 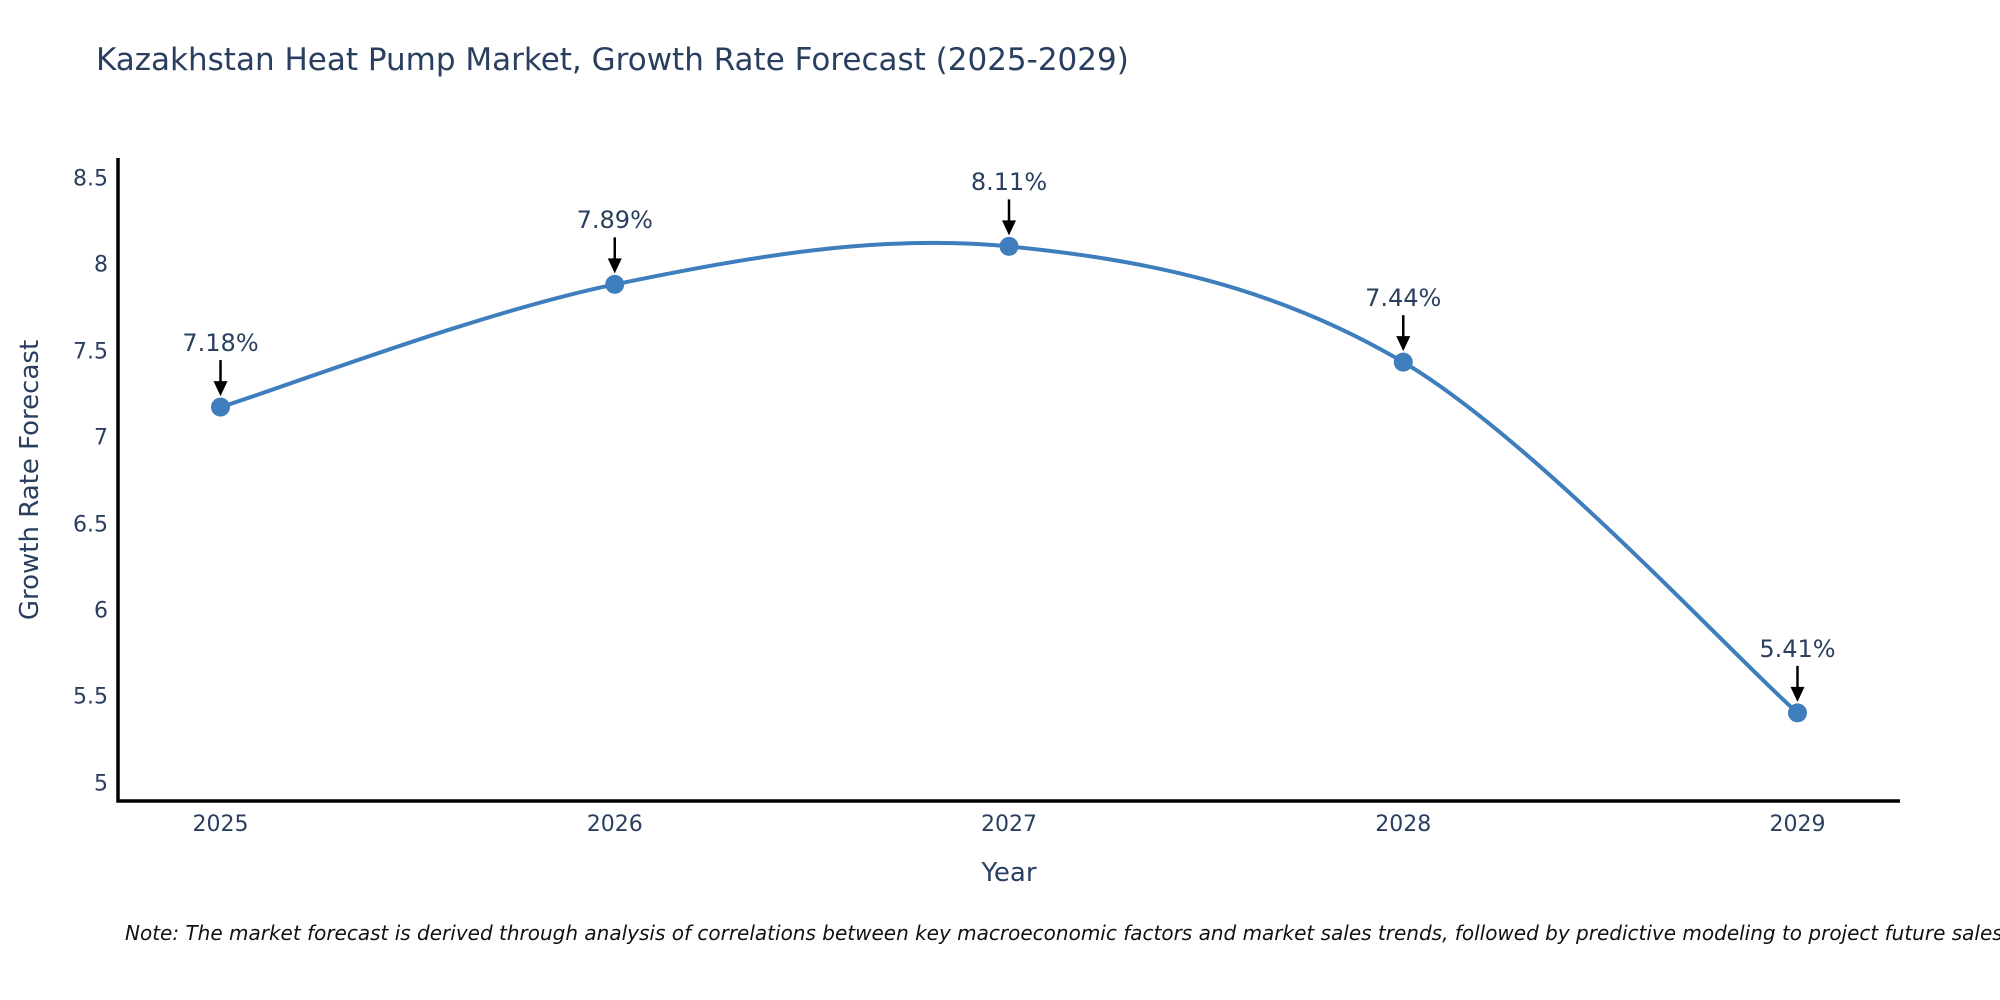 I want to click on y-tick-label: 6.5, so click(x=90, y=525).